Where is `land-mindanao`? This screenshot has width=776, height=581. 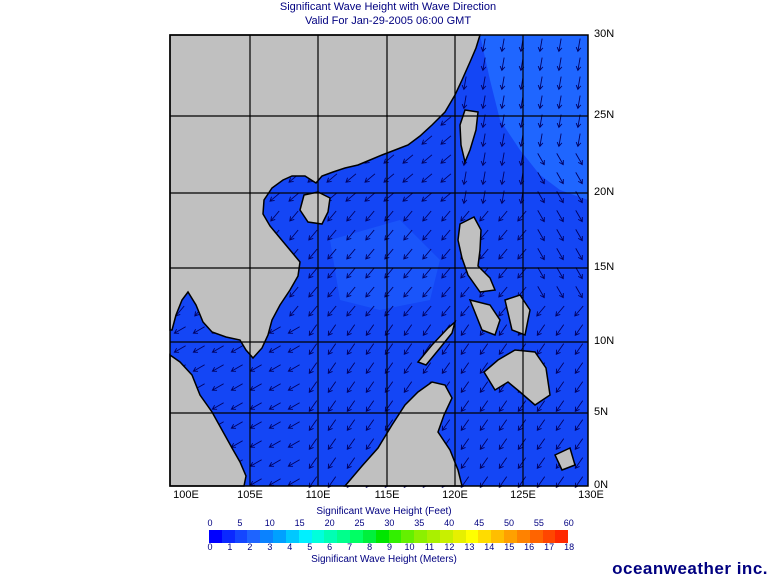
land-mindanao is located at coordinates (517, 377).